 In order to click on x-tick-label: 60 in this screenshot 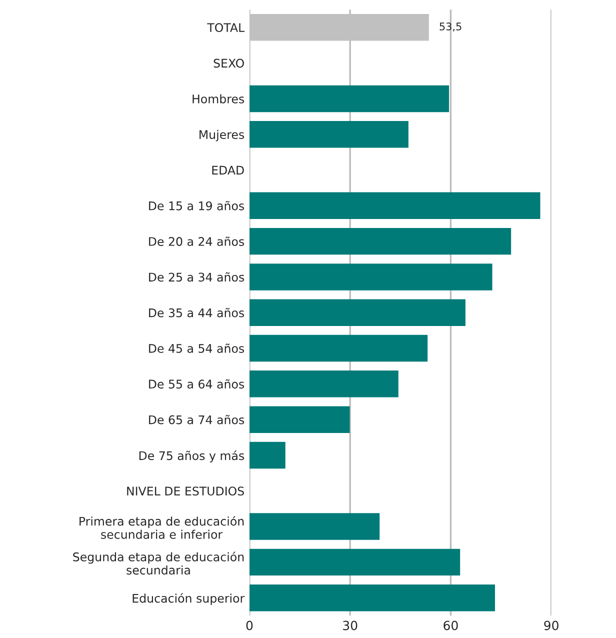, I will do `click(451, 625)`.